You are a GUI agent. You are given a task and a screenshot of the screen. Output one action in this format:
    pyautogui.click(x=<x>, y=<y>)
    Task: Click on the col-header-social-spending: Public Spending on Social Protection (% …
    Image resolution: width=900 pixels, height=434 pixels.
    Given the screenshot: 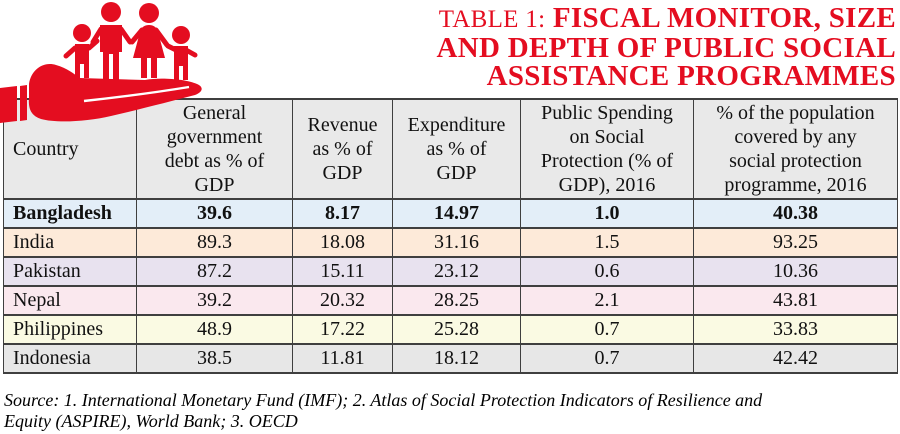 What is the action you would take?
    pyautogui.click(x=607, y=149)
    